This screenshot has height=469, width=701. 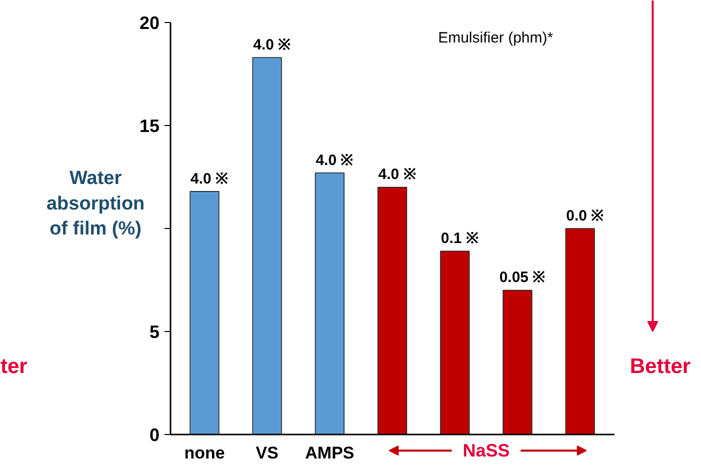 What do you see at coordinates (329, 453) in the screenshot?
I see `x-tick-label: AMPS` at bounding box center [329, 453].